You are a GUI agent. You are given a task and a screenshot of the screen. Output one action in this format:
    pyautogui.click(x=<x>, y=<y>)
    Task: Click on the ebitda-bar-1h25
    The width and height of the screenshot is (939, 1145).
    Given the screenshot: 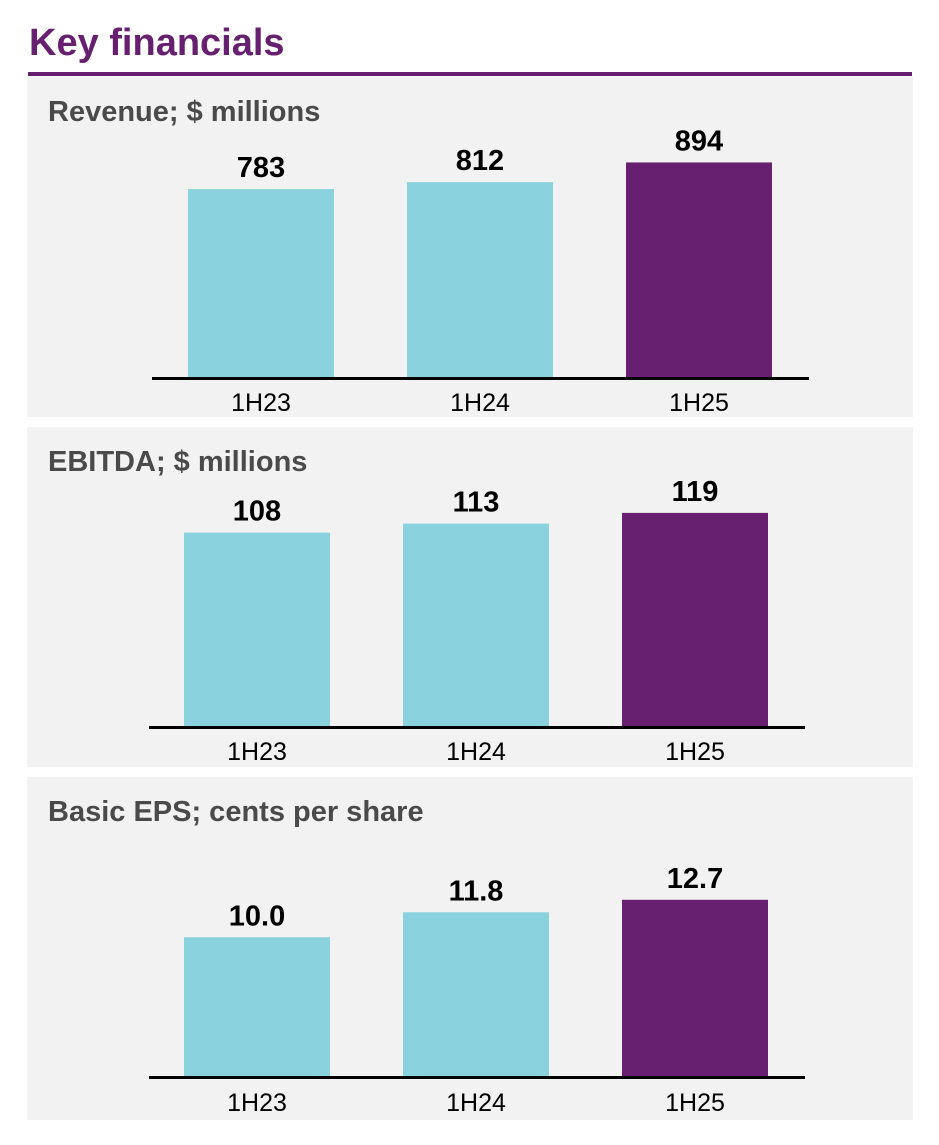 What is the action you would take?
    pyautogui.click(x=695, y=619)
    